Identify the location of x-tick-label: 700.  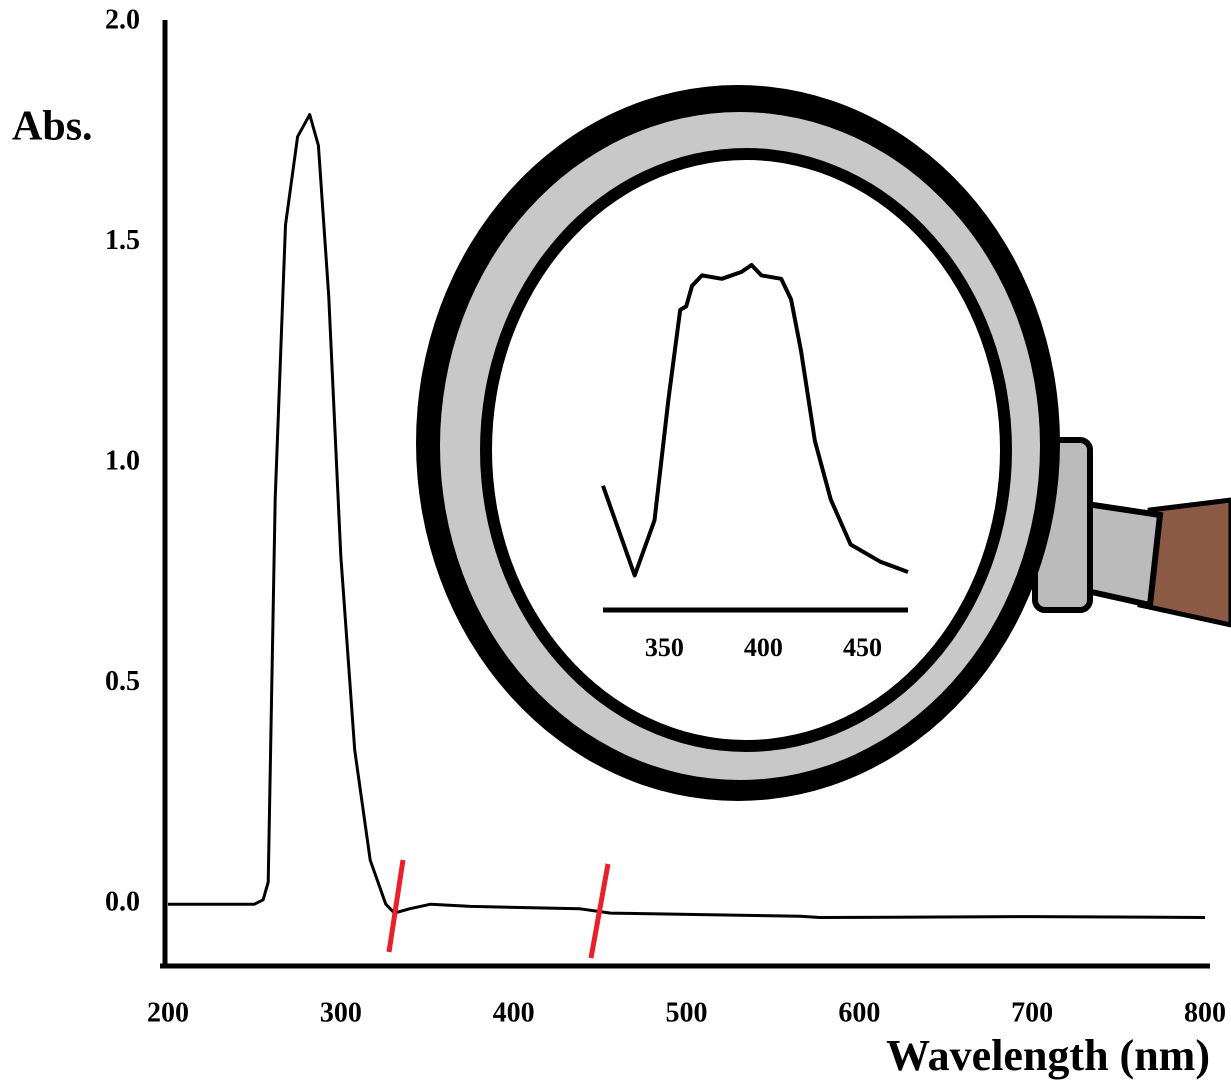
(1032, 1012).